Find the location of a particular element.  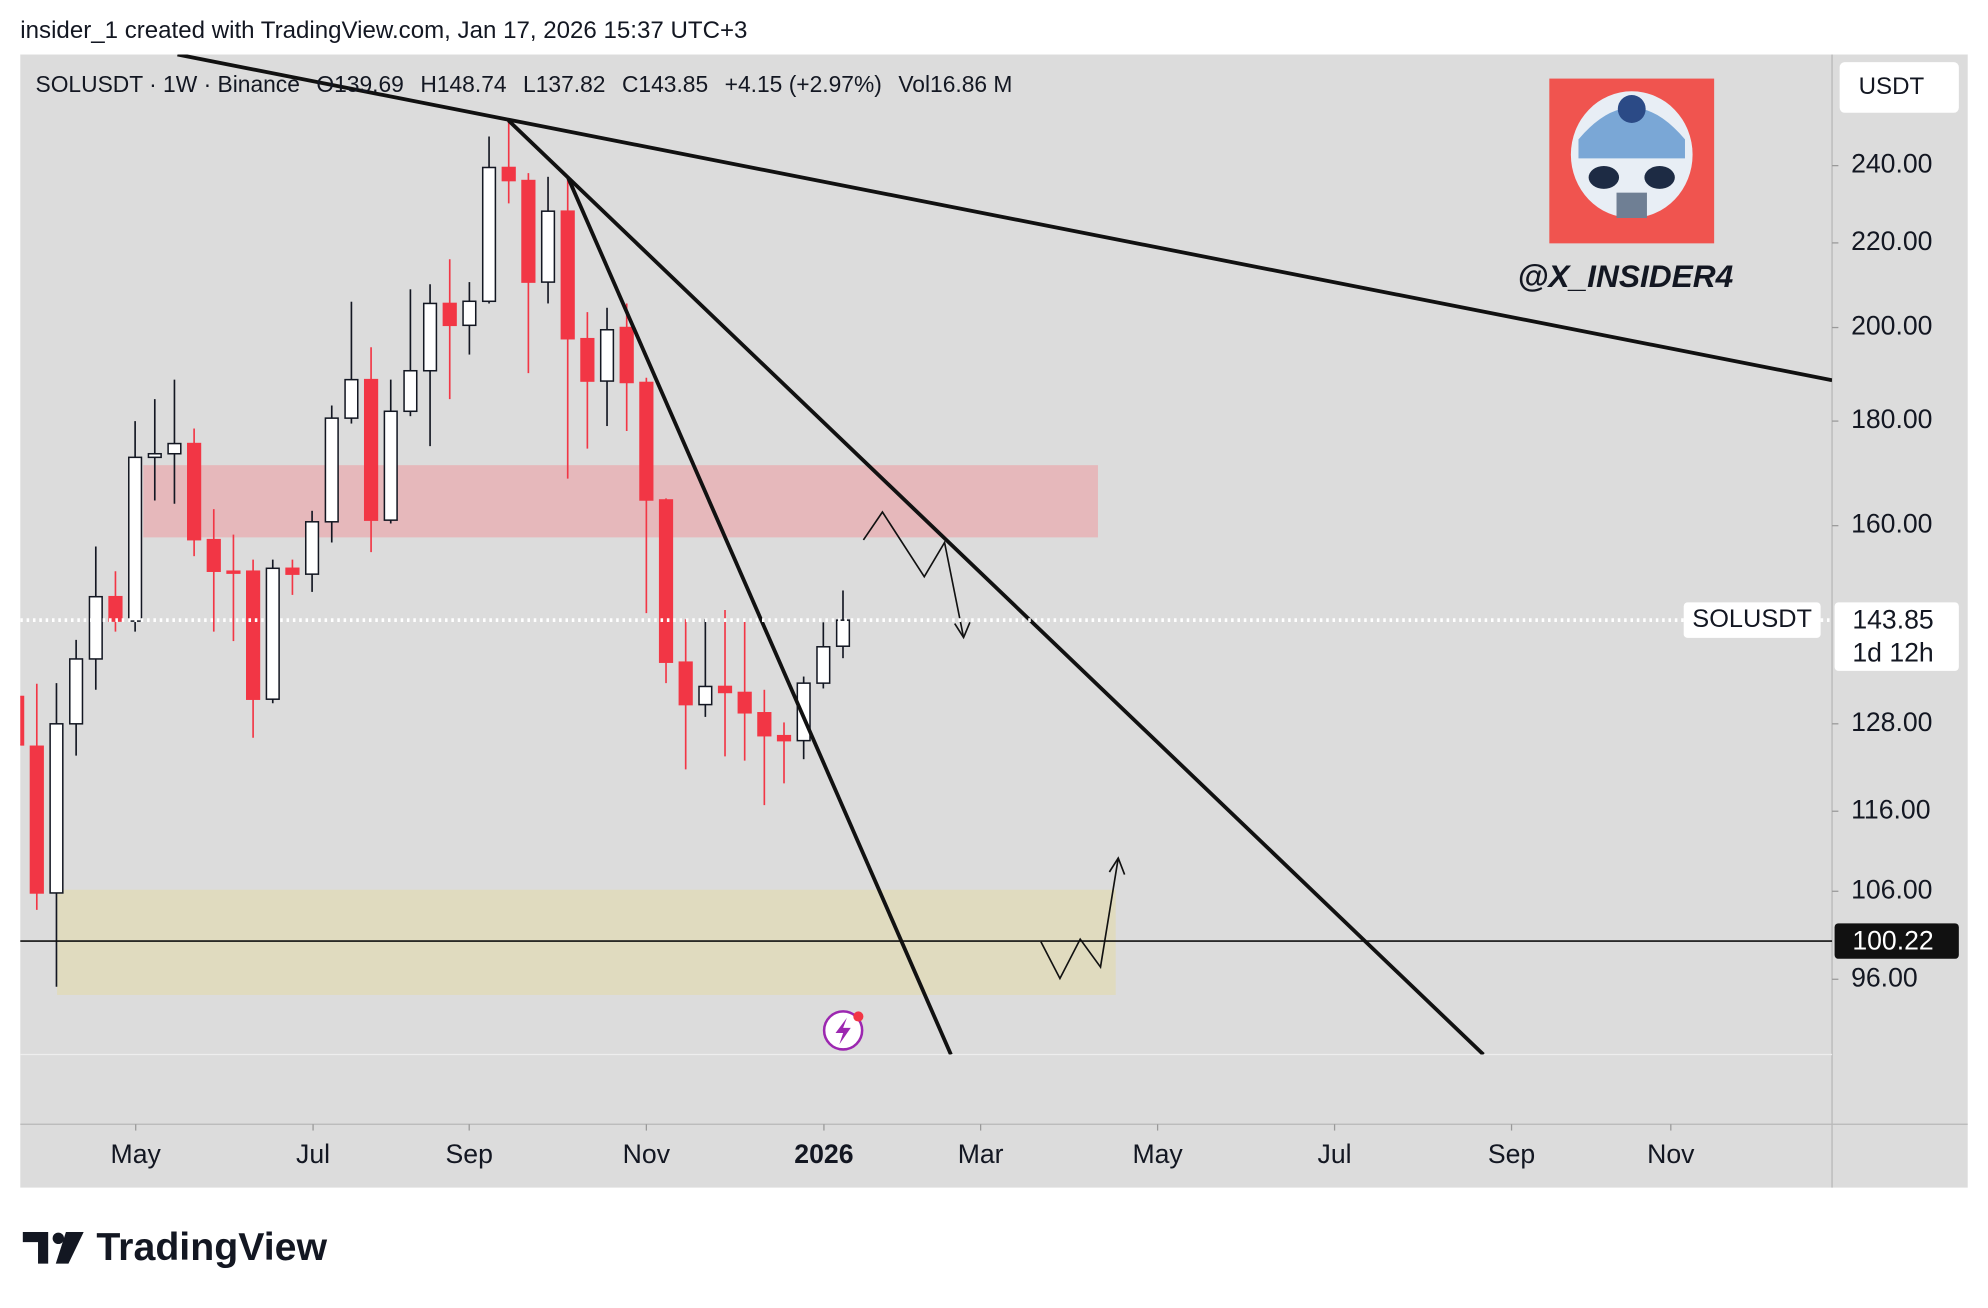

x-tick-label: Mar is located at coordinates (981, 1154).